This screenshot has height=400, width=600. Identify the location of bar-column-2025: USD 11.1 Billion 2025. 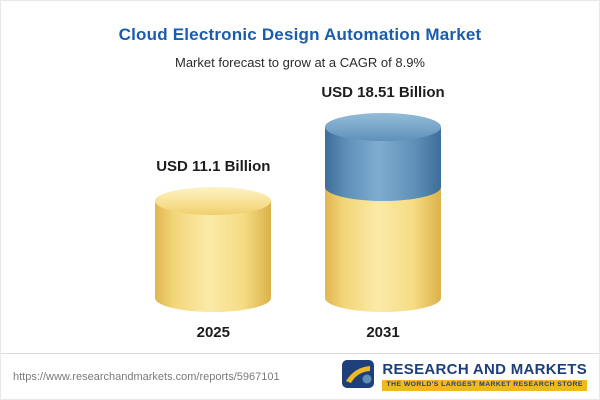
(213, 249).